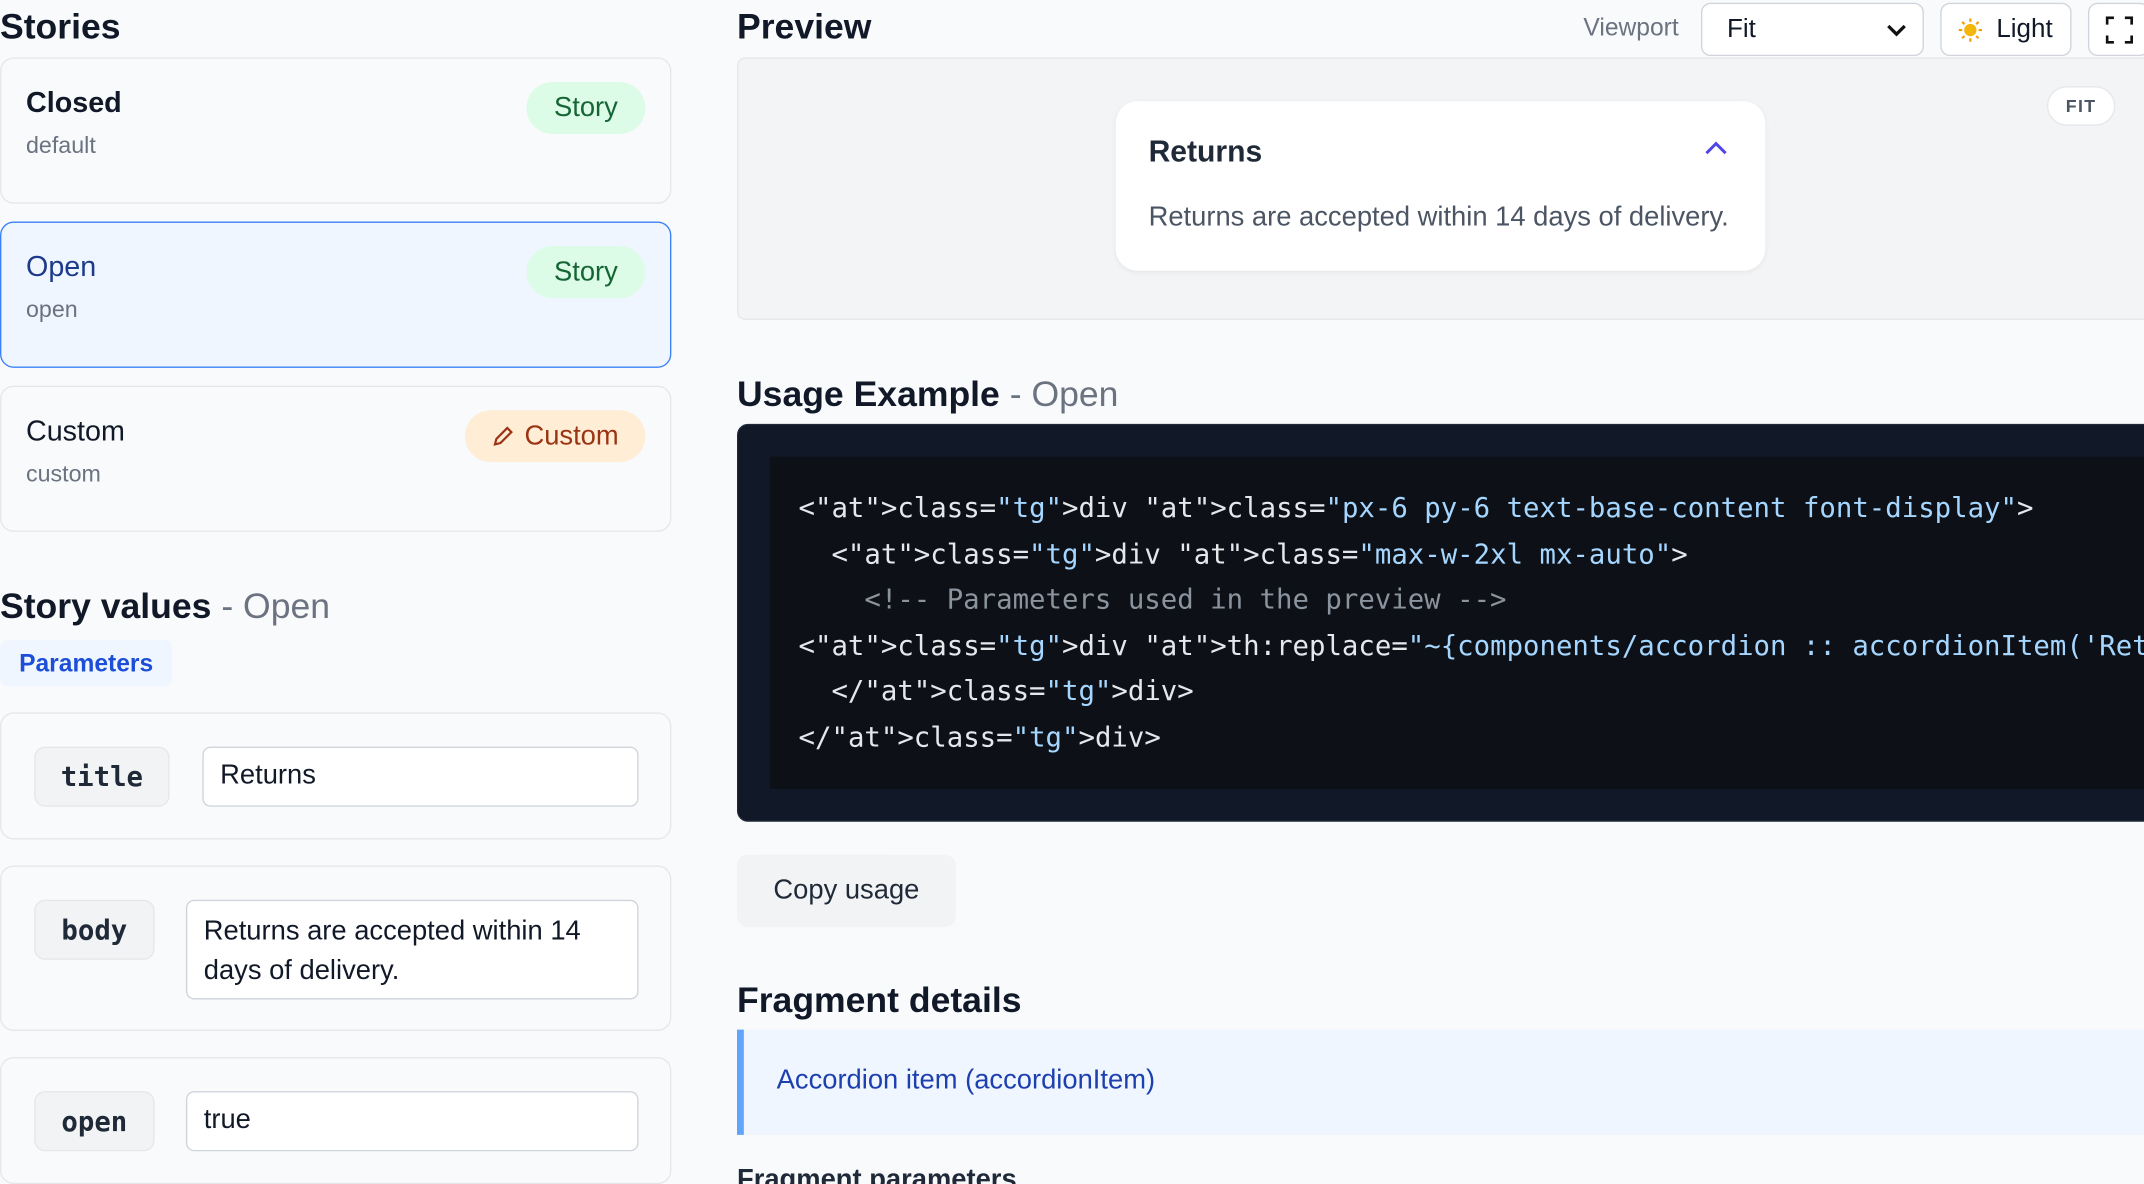 This screenshot has width=2144, height=1184. What do you see at coordinates (94, 929) in the screenshot?
I see `param-key: body` at bounding box center [94, 929].